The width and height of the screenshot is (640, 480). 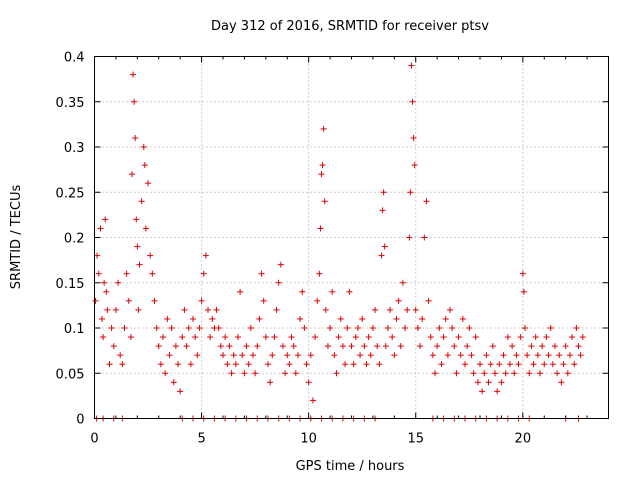 I want to click on y-tick-label: 0.35, so click(x=70, y=103).